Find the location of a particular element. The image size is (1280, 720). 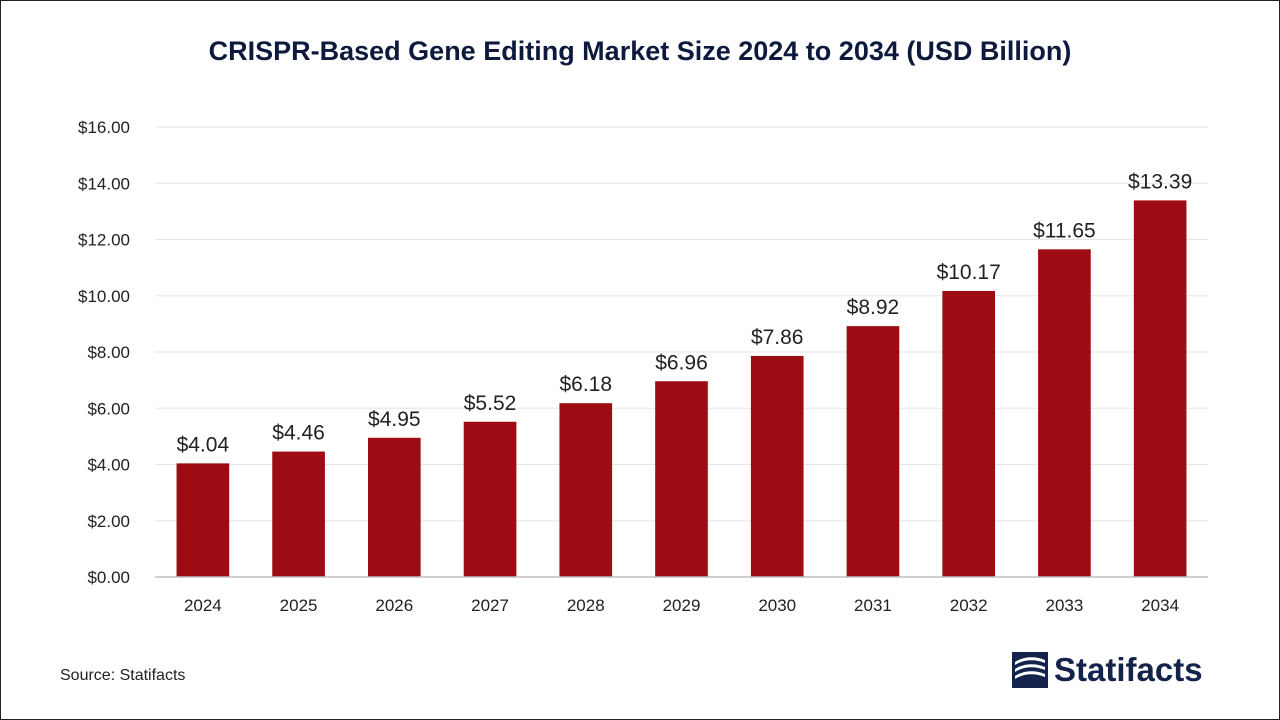

data-label: $5.52 is located at coordinates (490, 403).